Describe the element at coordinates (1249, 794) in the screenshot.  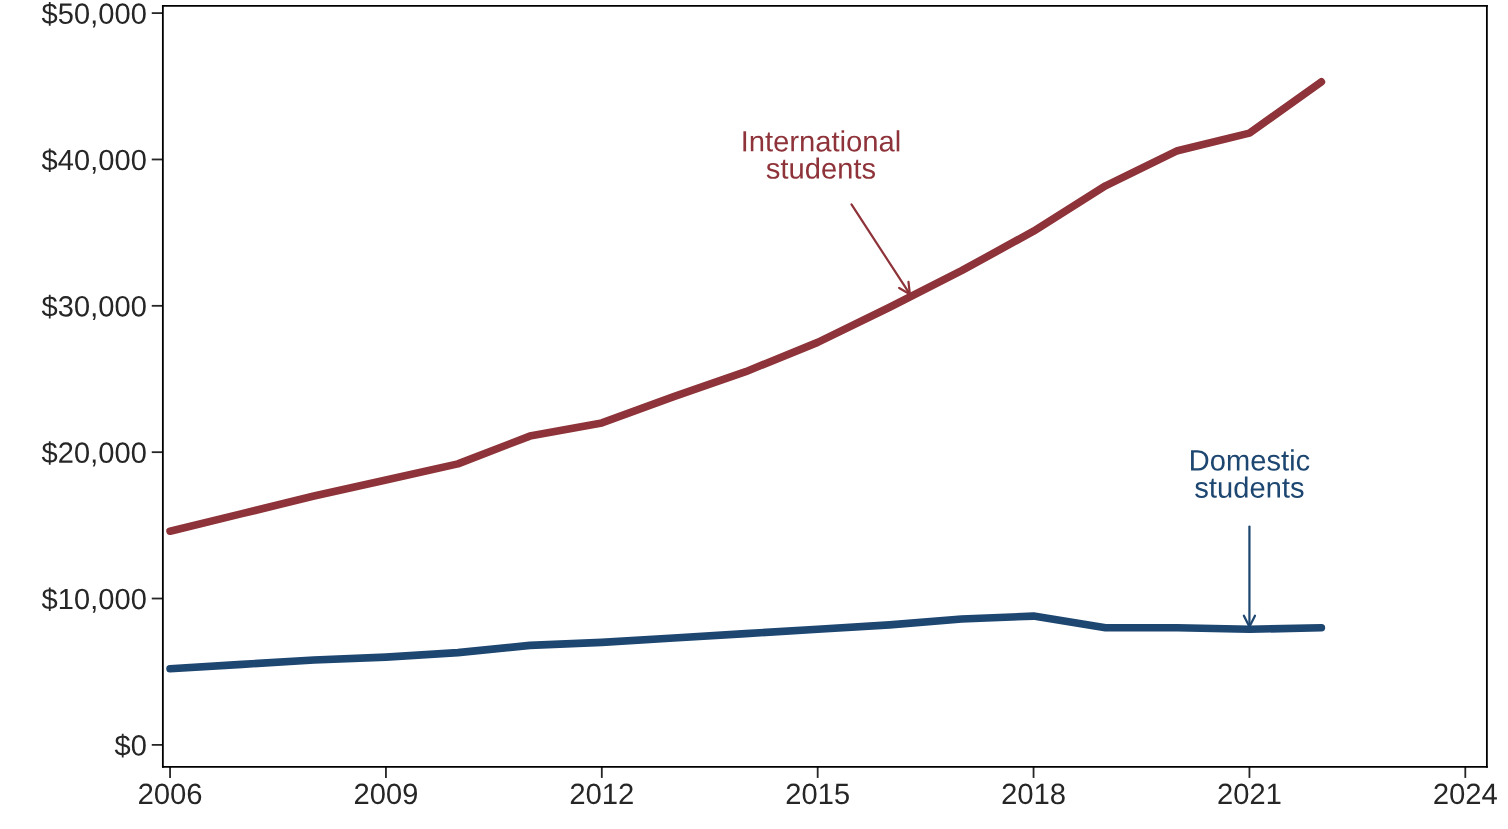
I see `x-tick-label: 2021` at that location.